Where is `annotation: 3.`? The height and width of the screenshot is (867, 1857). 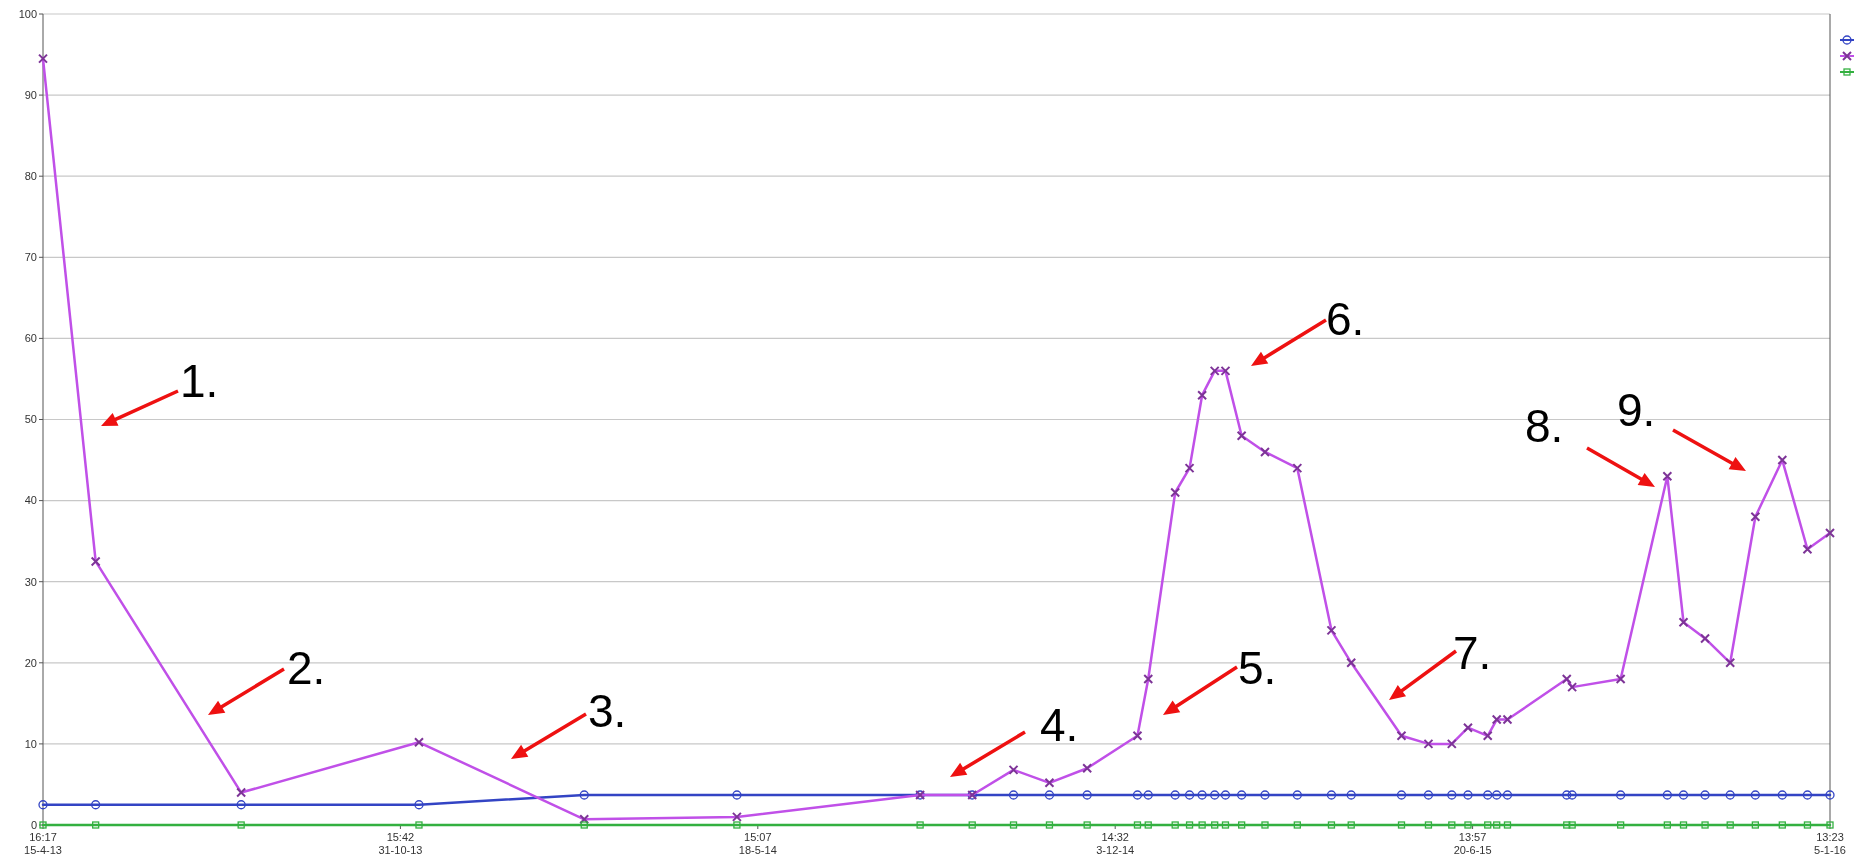 annotation: 3. is located at coordinates (607, 711).